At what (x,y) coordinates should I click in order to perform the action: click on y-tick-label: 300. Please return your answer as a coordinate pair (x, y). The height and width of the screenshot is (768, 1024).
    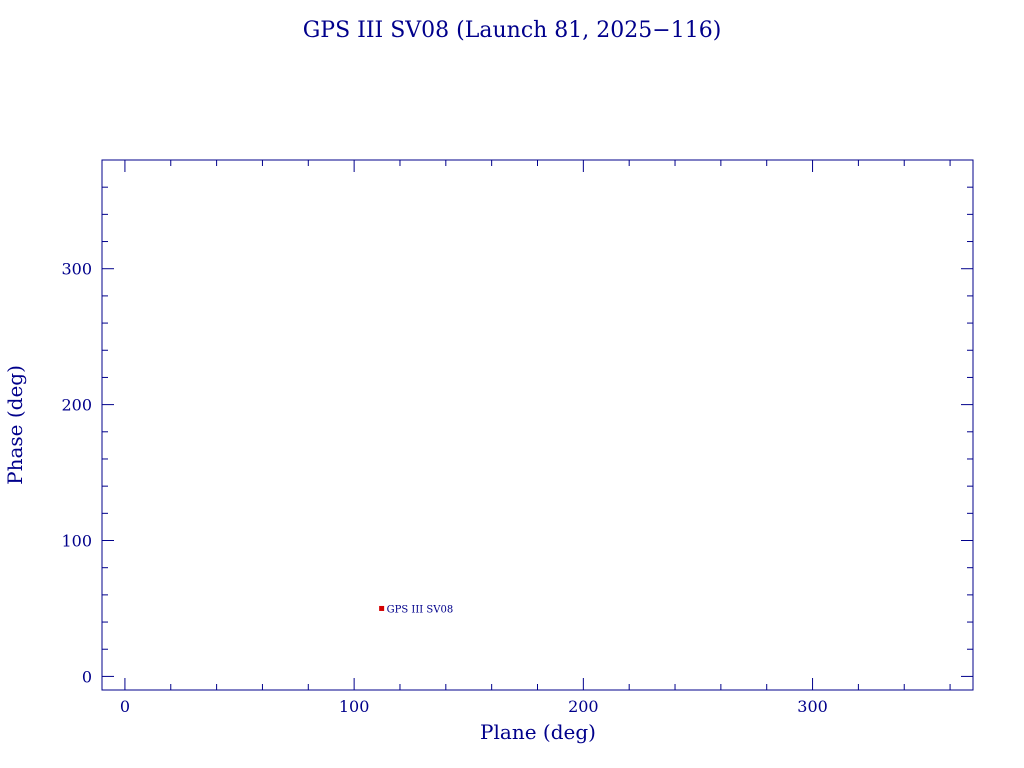
    Looking at the image, I should click on (76, 269).